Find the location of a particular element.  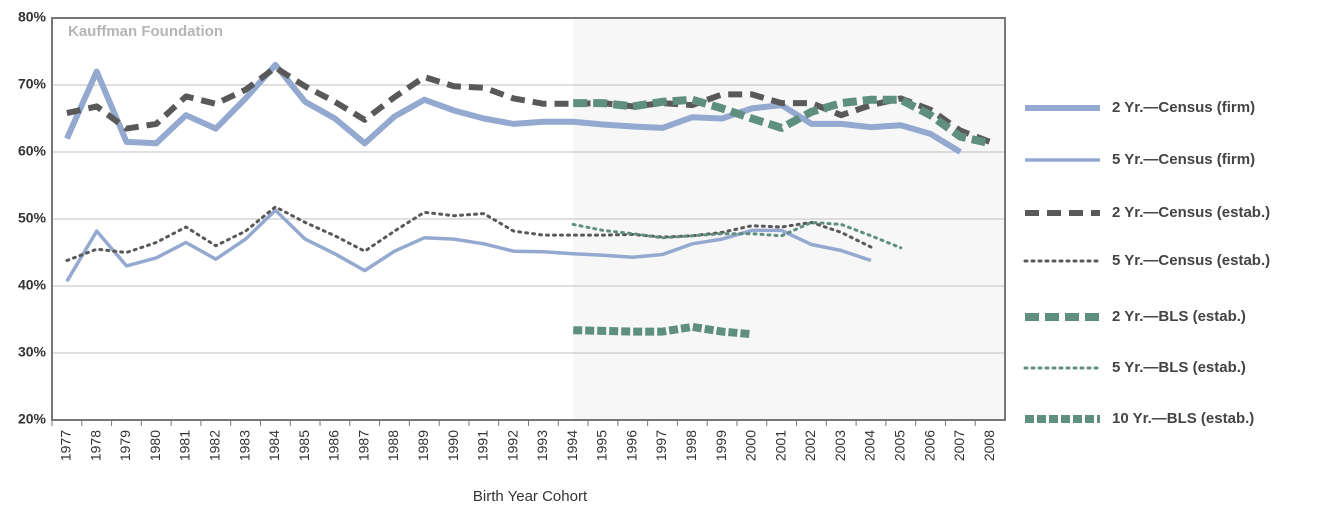

legend-label: 2 Yr.—Census (firm) is located at coordinates (1183, 107).